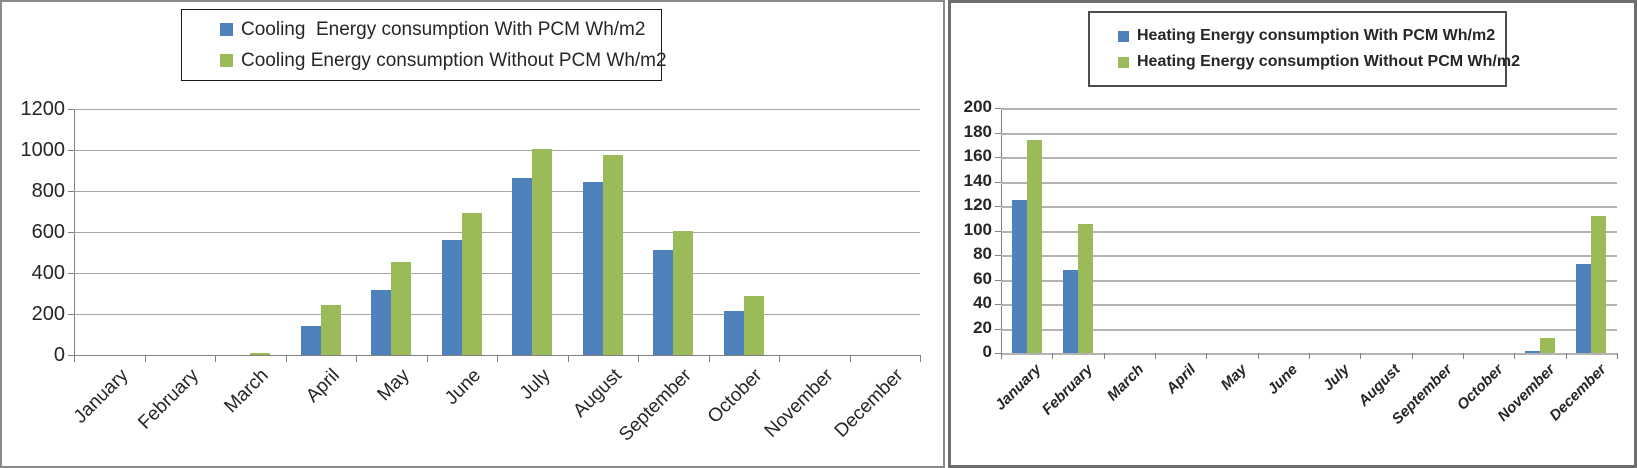  What do you see at coordinates (310, 340) in the screenshot?
I see `bar-april-with-pcm` at bounding box center [310, 340].